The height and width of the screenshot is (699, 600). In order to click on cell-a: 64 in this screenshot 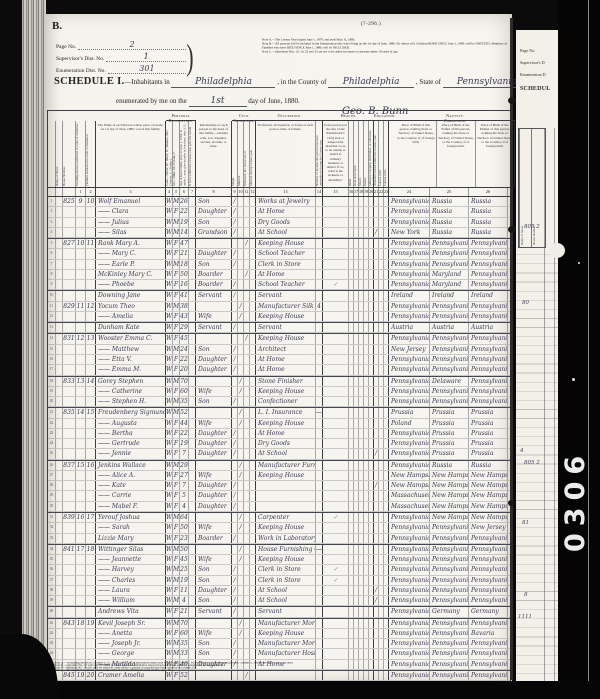, I will do `click(184, 517)`.